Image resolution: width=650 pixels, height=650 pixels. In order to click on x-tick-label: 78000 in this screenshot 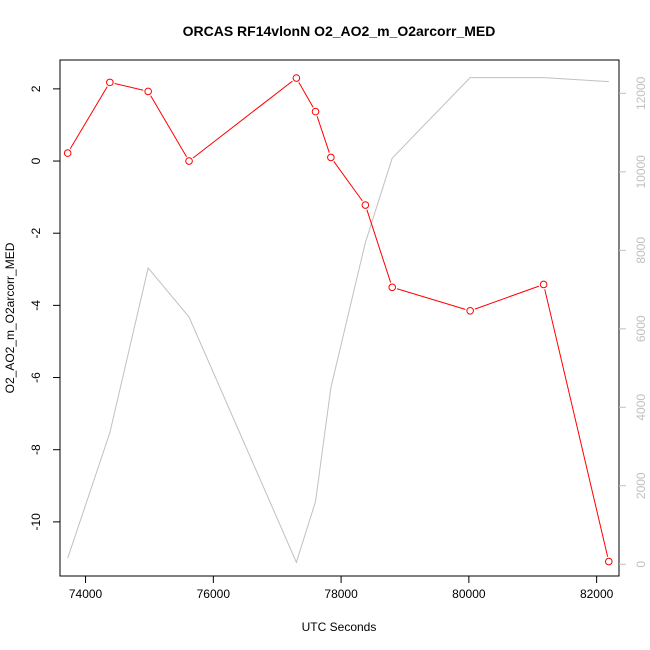, I will do `click(341, 594)`.